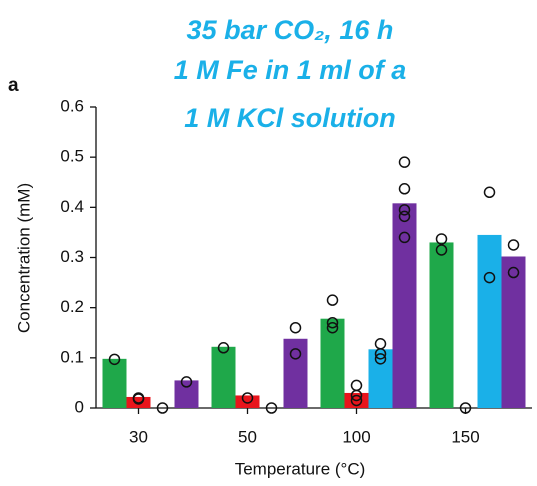 This screenshot has width=537, height=486. What do you see at coordinates (72, 156) in the screenshot?
I see `y-tick-label: 0.5` at bounding box center [72, 156].